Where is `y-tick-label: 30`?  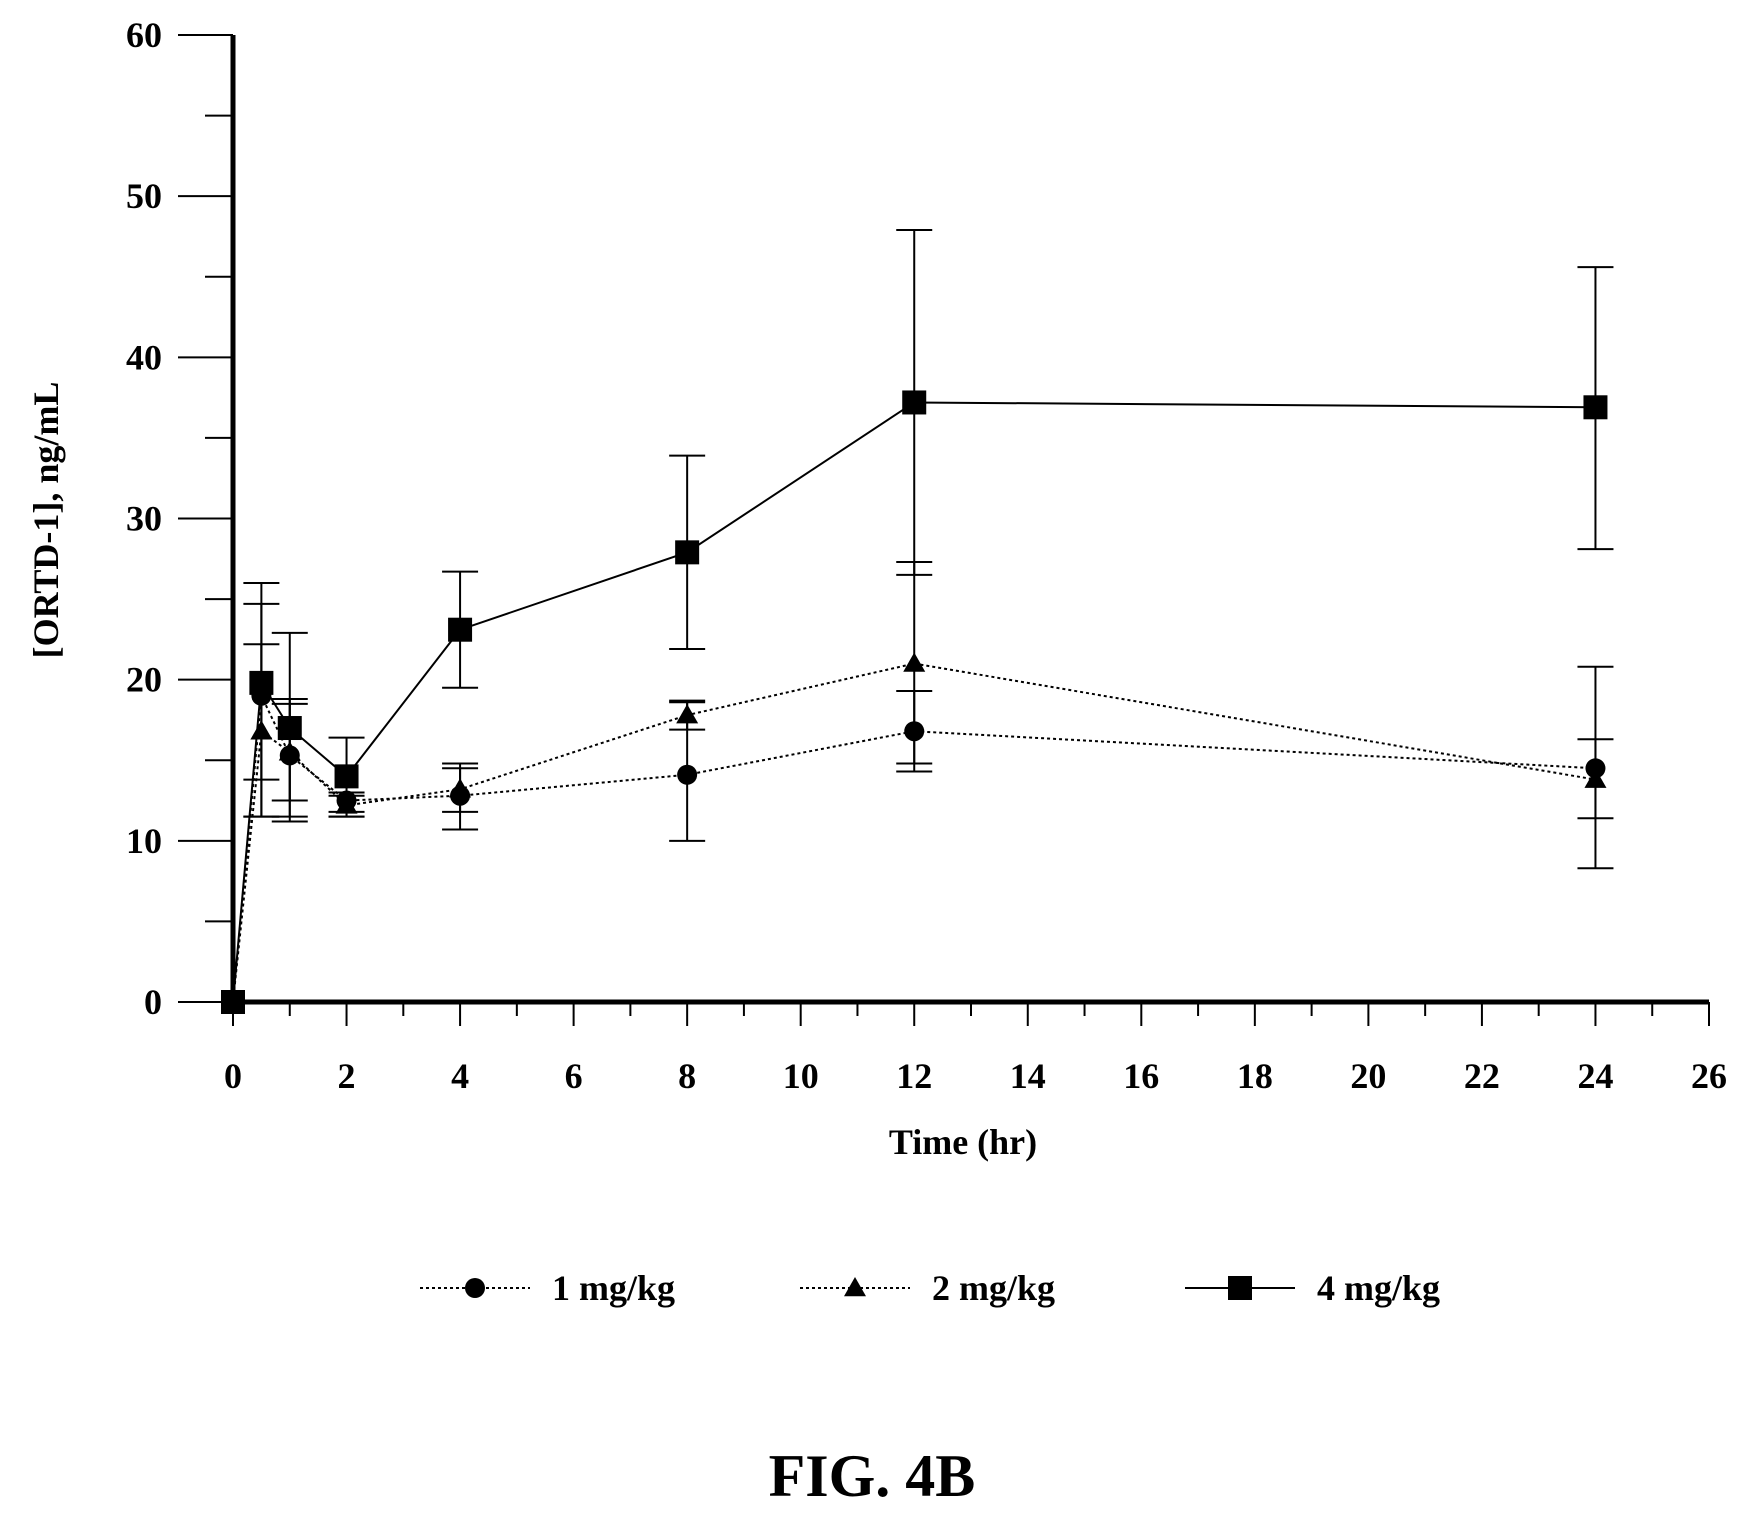
y-tick-label: 30 is located at coordinates (144, 519).